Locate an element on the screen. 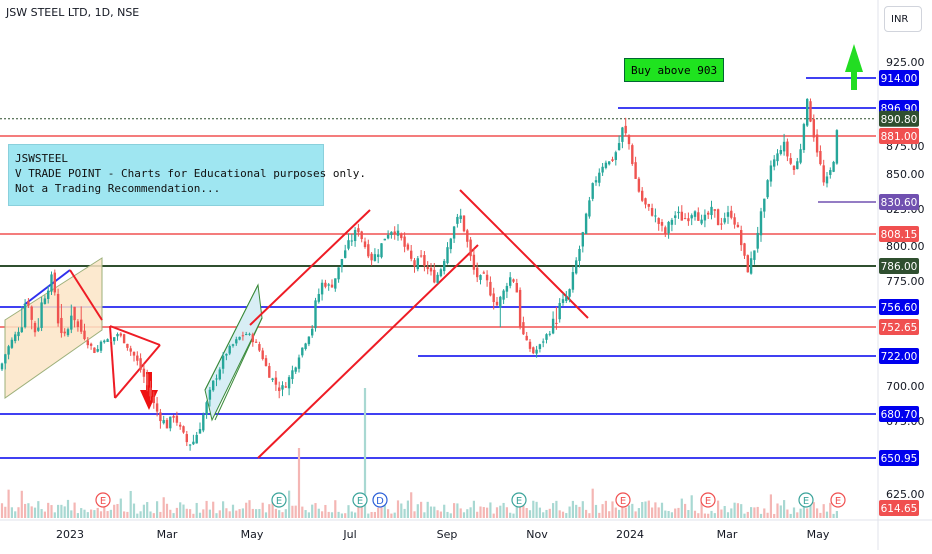  price-tag is located at coordinates (899, 508).